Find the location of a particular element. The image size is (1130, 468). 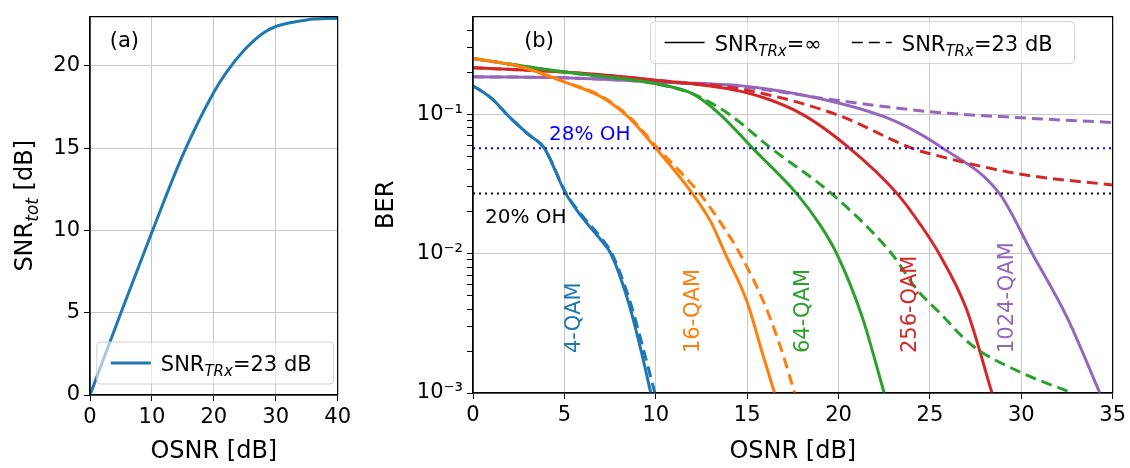

text: (b) is located at coordinates (539, 39).